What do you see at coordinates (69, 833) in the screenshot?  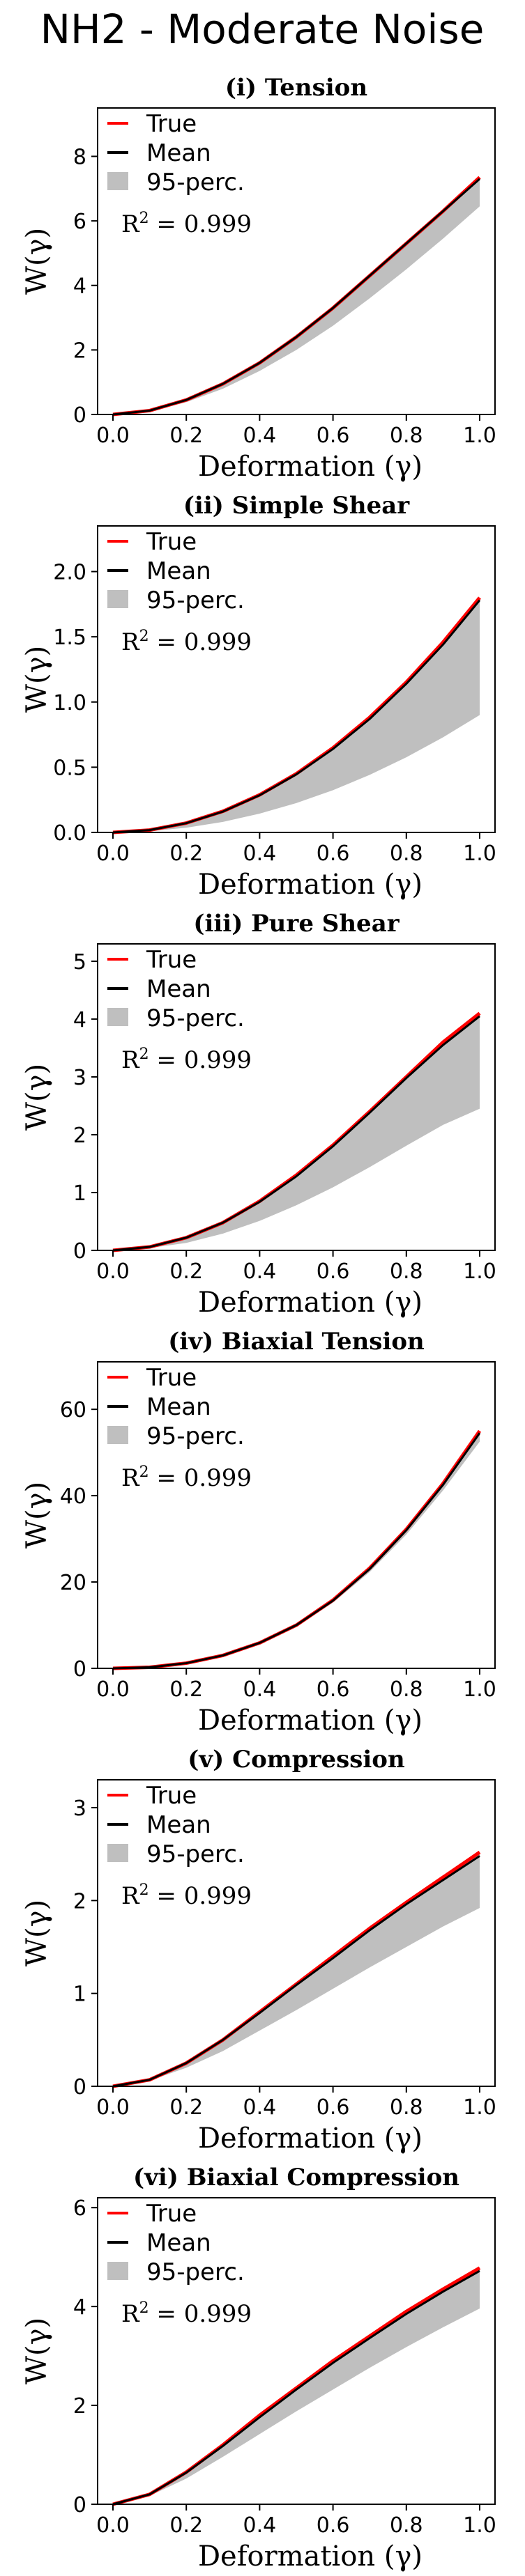 I see `y-tick-label: 0.0` at bounding box center [69, 833].